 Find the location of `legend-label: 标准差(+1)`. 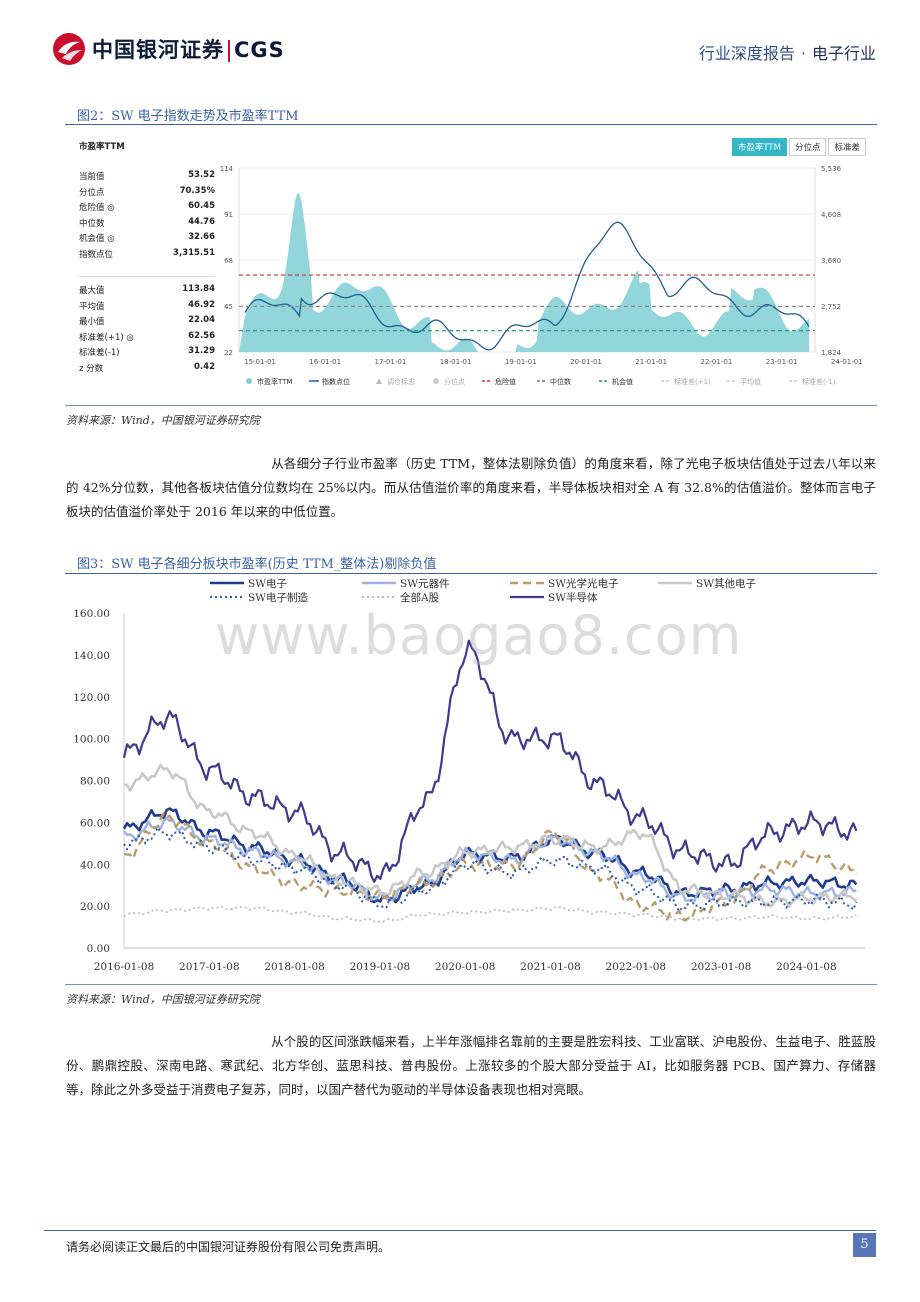

legend-label: 标准差(+1) is located at coordinates (692, 381).